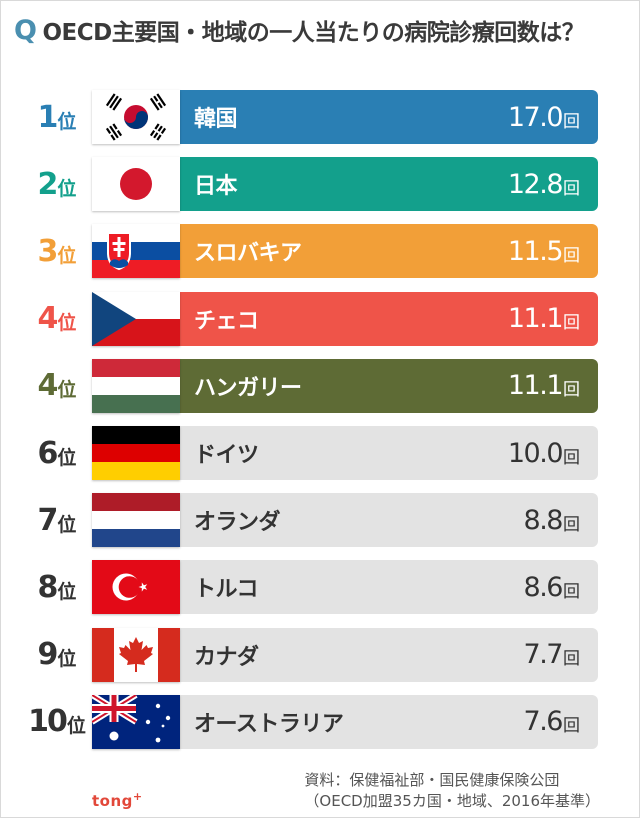  What do you see at coordinates (48, 587) in the screenshot?
I see `rank-number: 8` at bounding box center [48, 587].